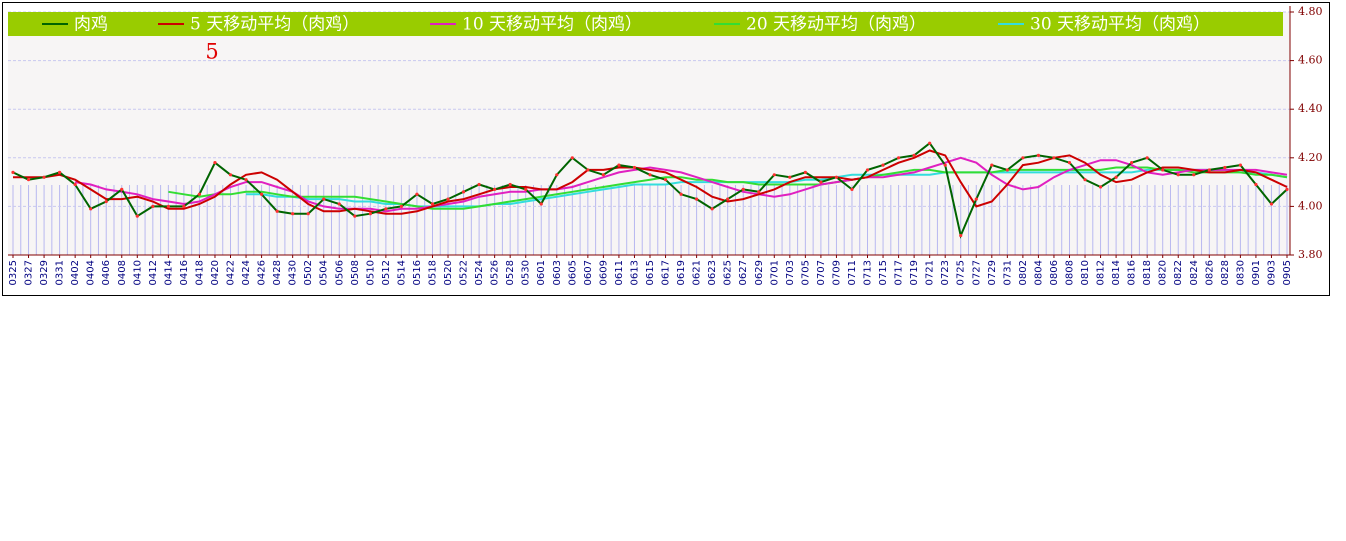 This screenshot has height=541, width=1346. What do you see at coordinates (1310, 11) in the screenshot?
I see `y-tick-label: 4.80` at bounding box center [1310, 11].